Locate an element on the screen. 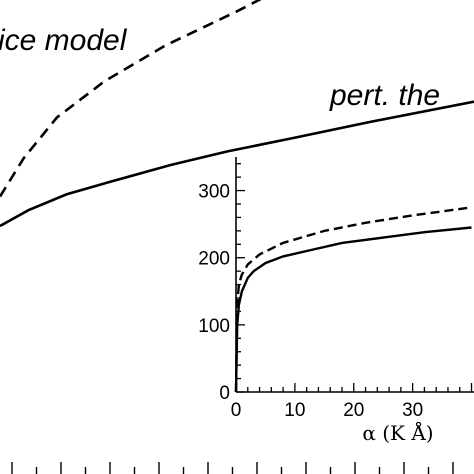 The width and height of the screenshot is (474, 474). inset-y-tick-label: 200 is located at coordinates (214, 259).